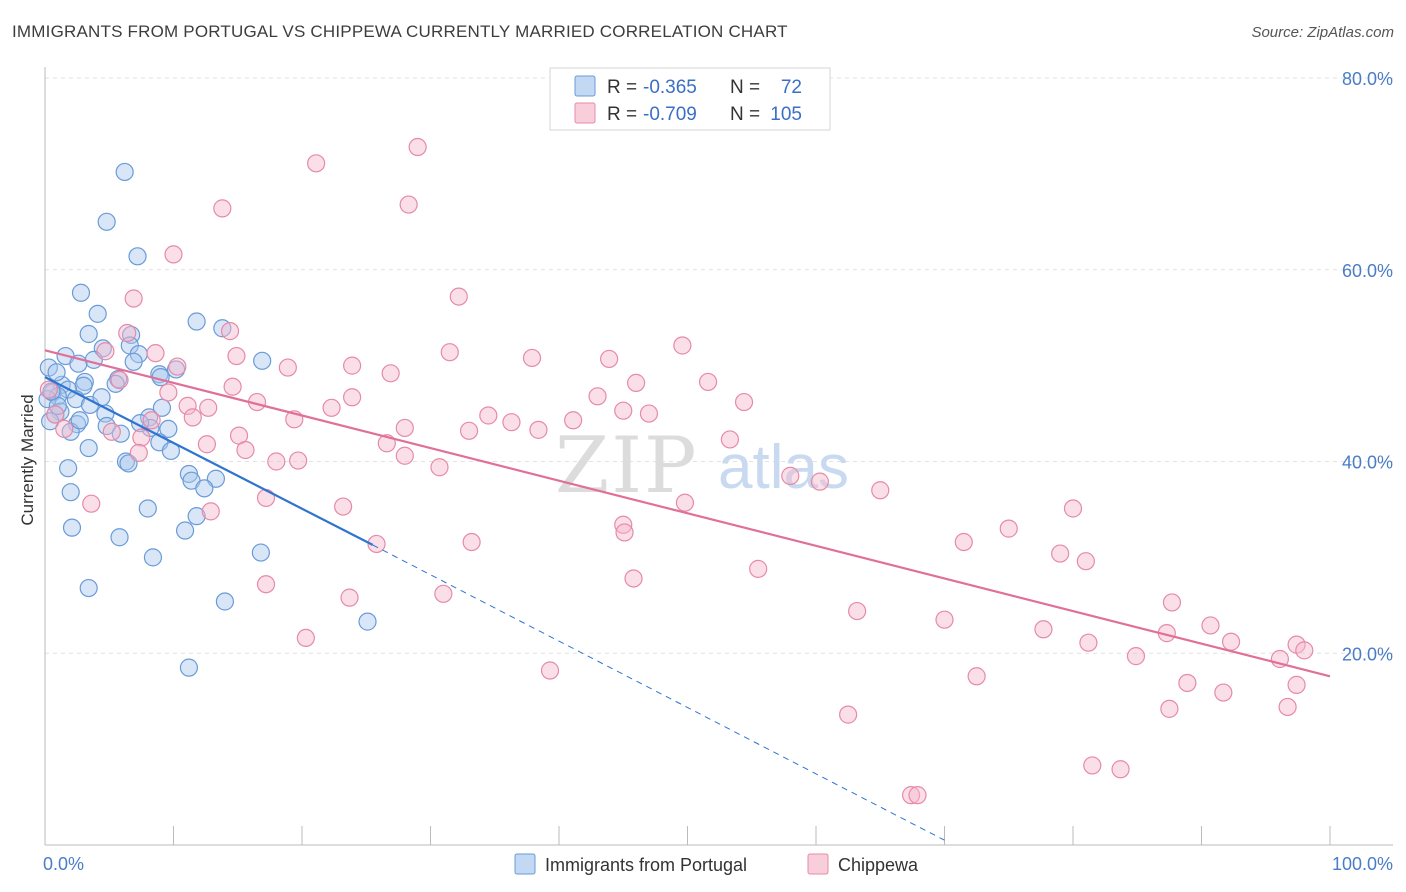  Describe the element at coordinates (670, 87) in the screenshot. I see `legend-r-value-portugal: -0.365` at that location.